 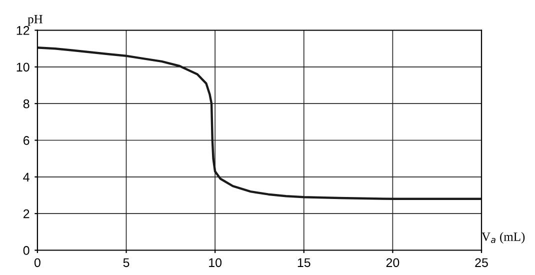 I want to click on y-tick-label: 10, so click(x=23, y=67).